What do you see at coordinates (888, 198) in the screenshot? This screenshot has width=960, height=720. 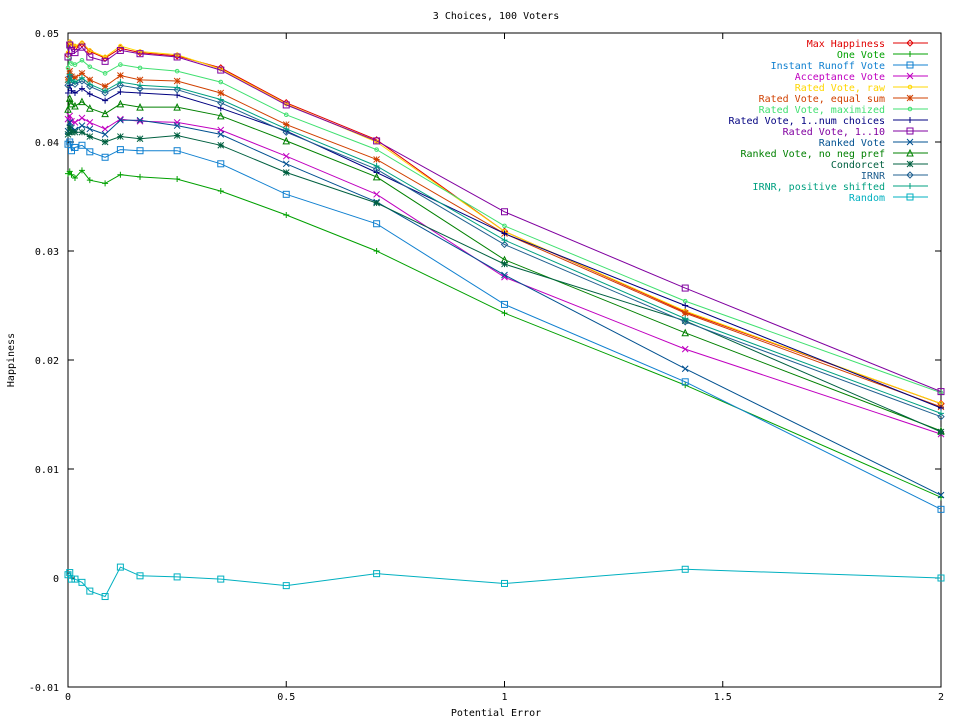 I see `legend-item: Random` at bounding box center [888, 198].